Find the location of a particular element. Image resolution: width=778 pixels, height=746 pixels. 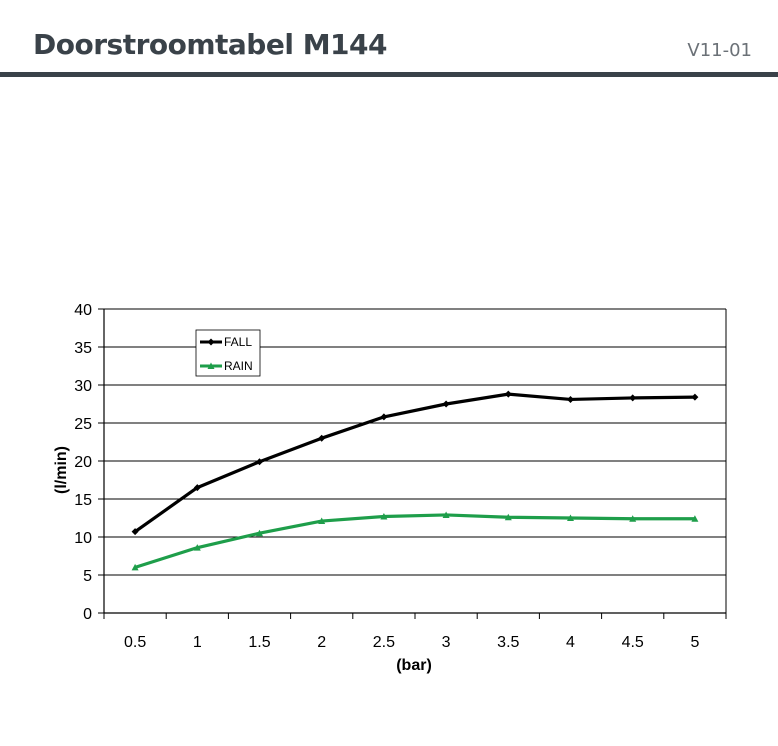

y-tick-label: 0 is located at coordinates (87, 614).